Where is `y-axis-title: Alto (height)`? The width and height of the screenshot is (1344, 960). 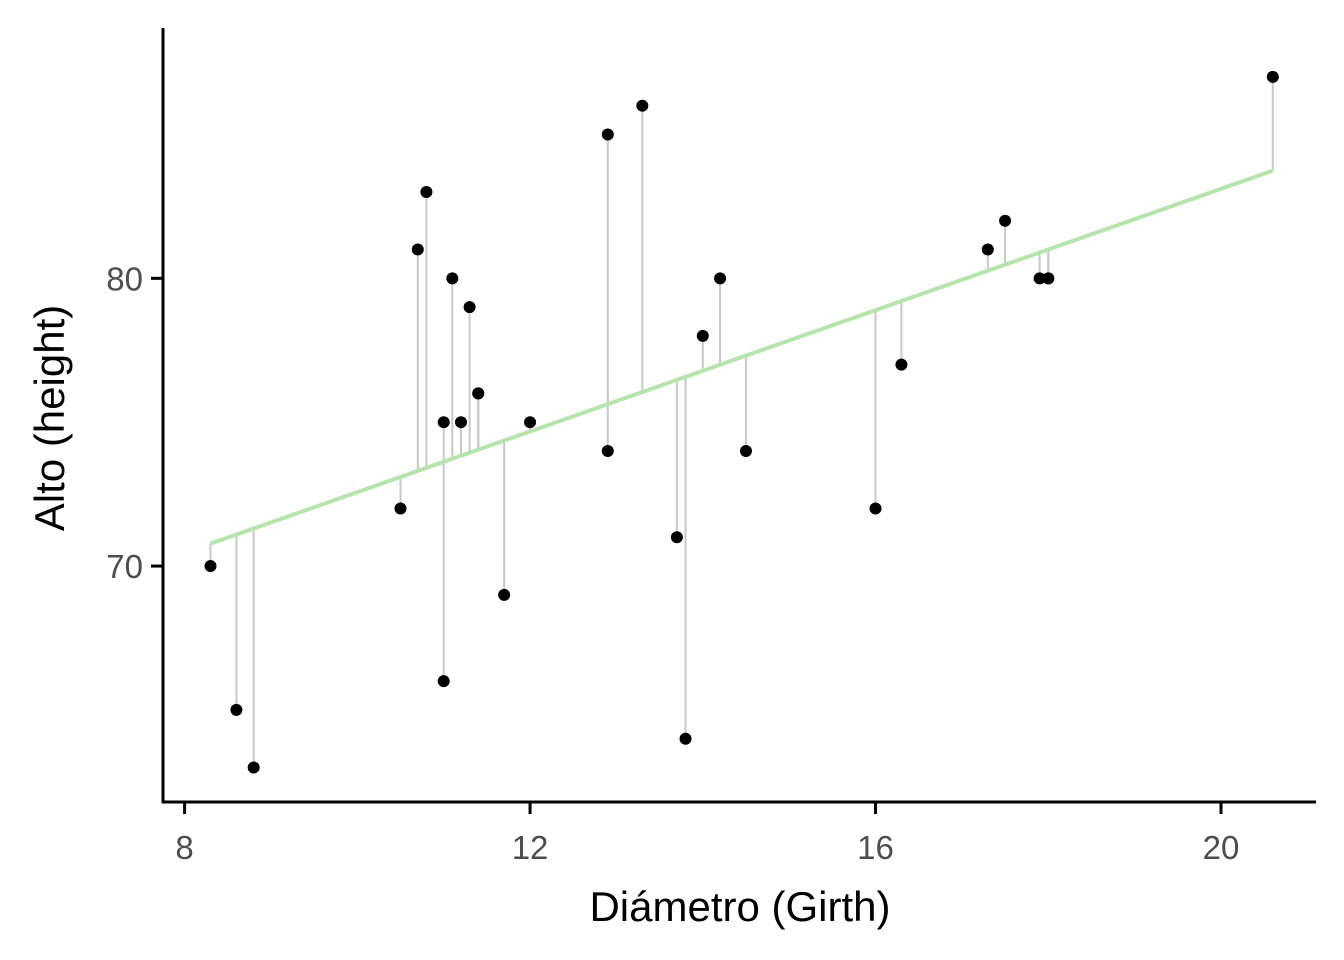 y-axis-title: Alto (height) is located at coordinates (49, 418).